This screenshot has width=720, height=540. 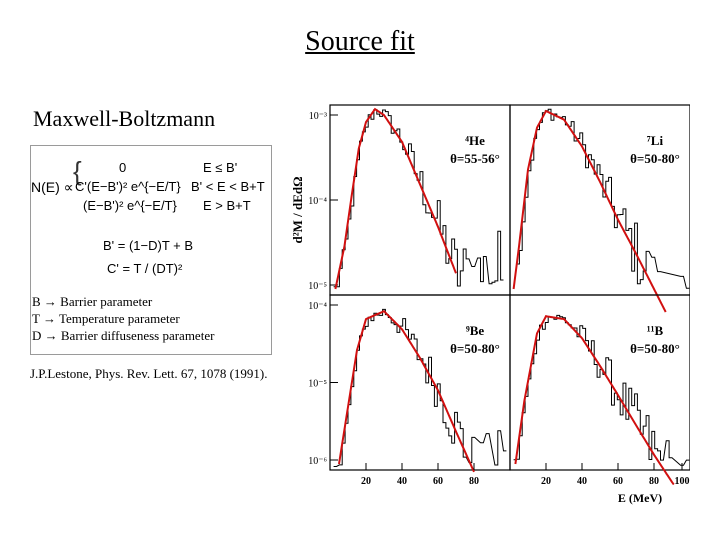 What do you see at coordinates (655, 140) in the screenshot?
I see `panel-isotope-1: ⁷Li` at bounding box center [655, 140].